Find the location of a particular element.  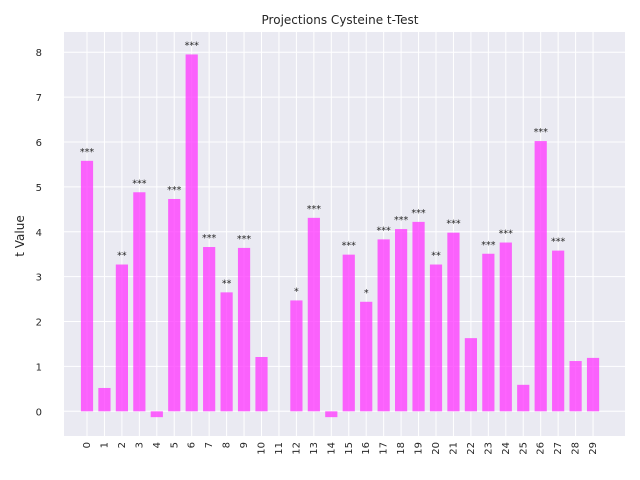

x-tick-label: 20 is located at coordinates (436, 448).